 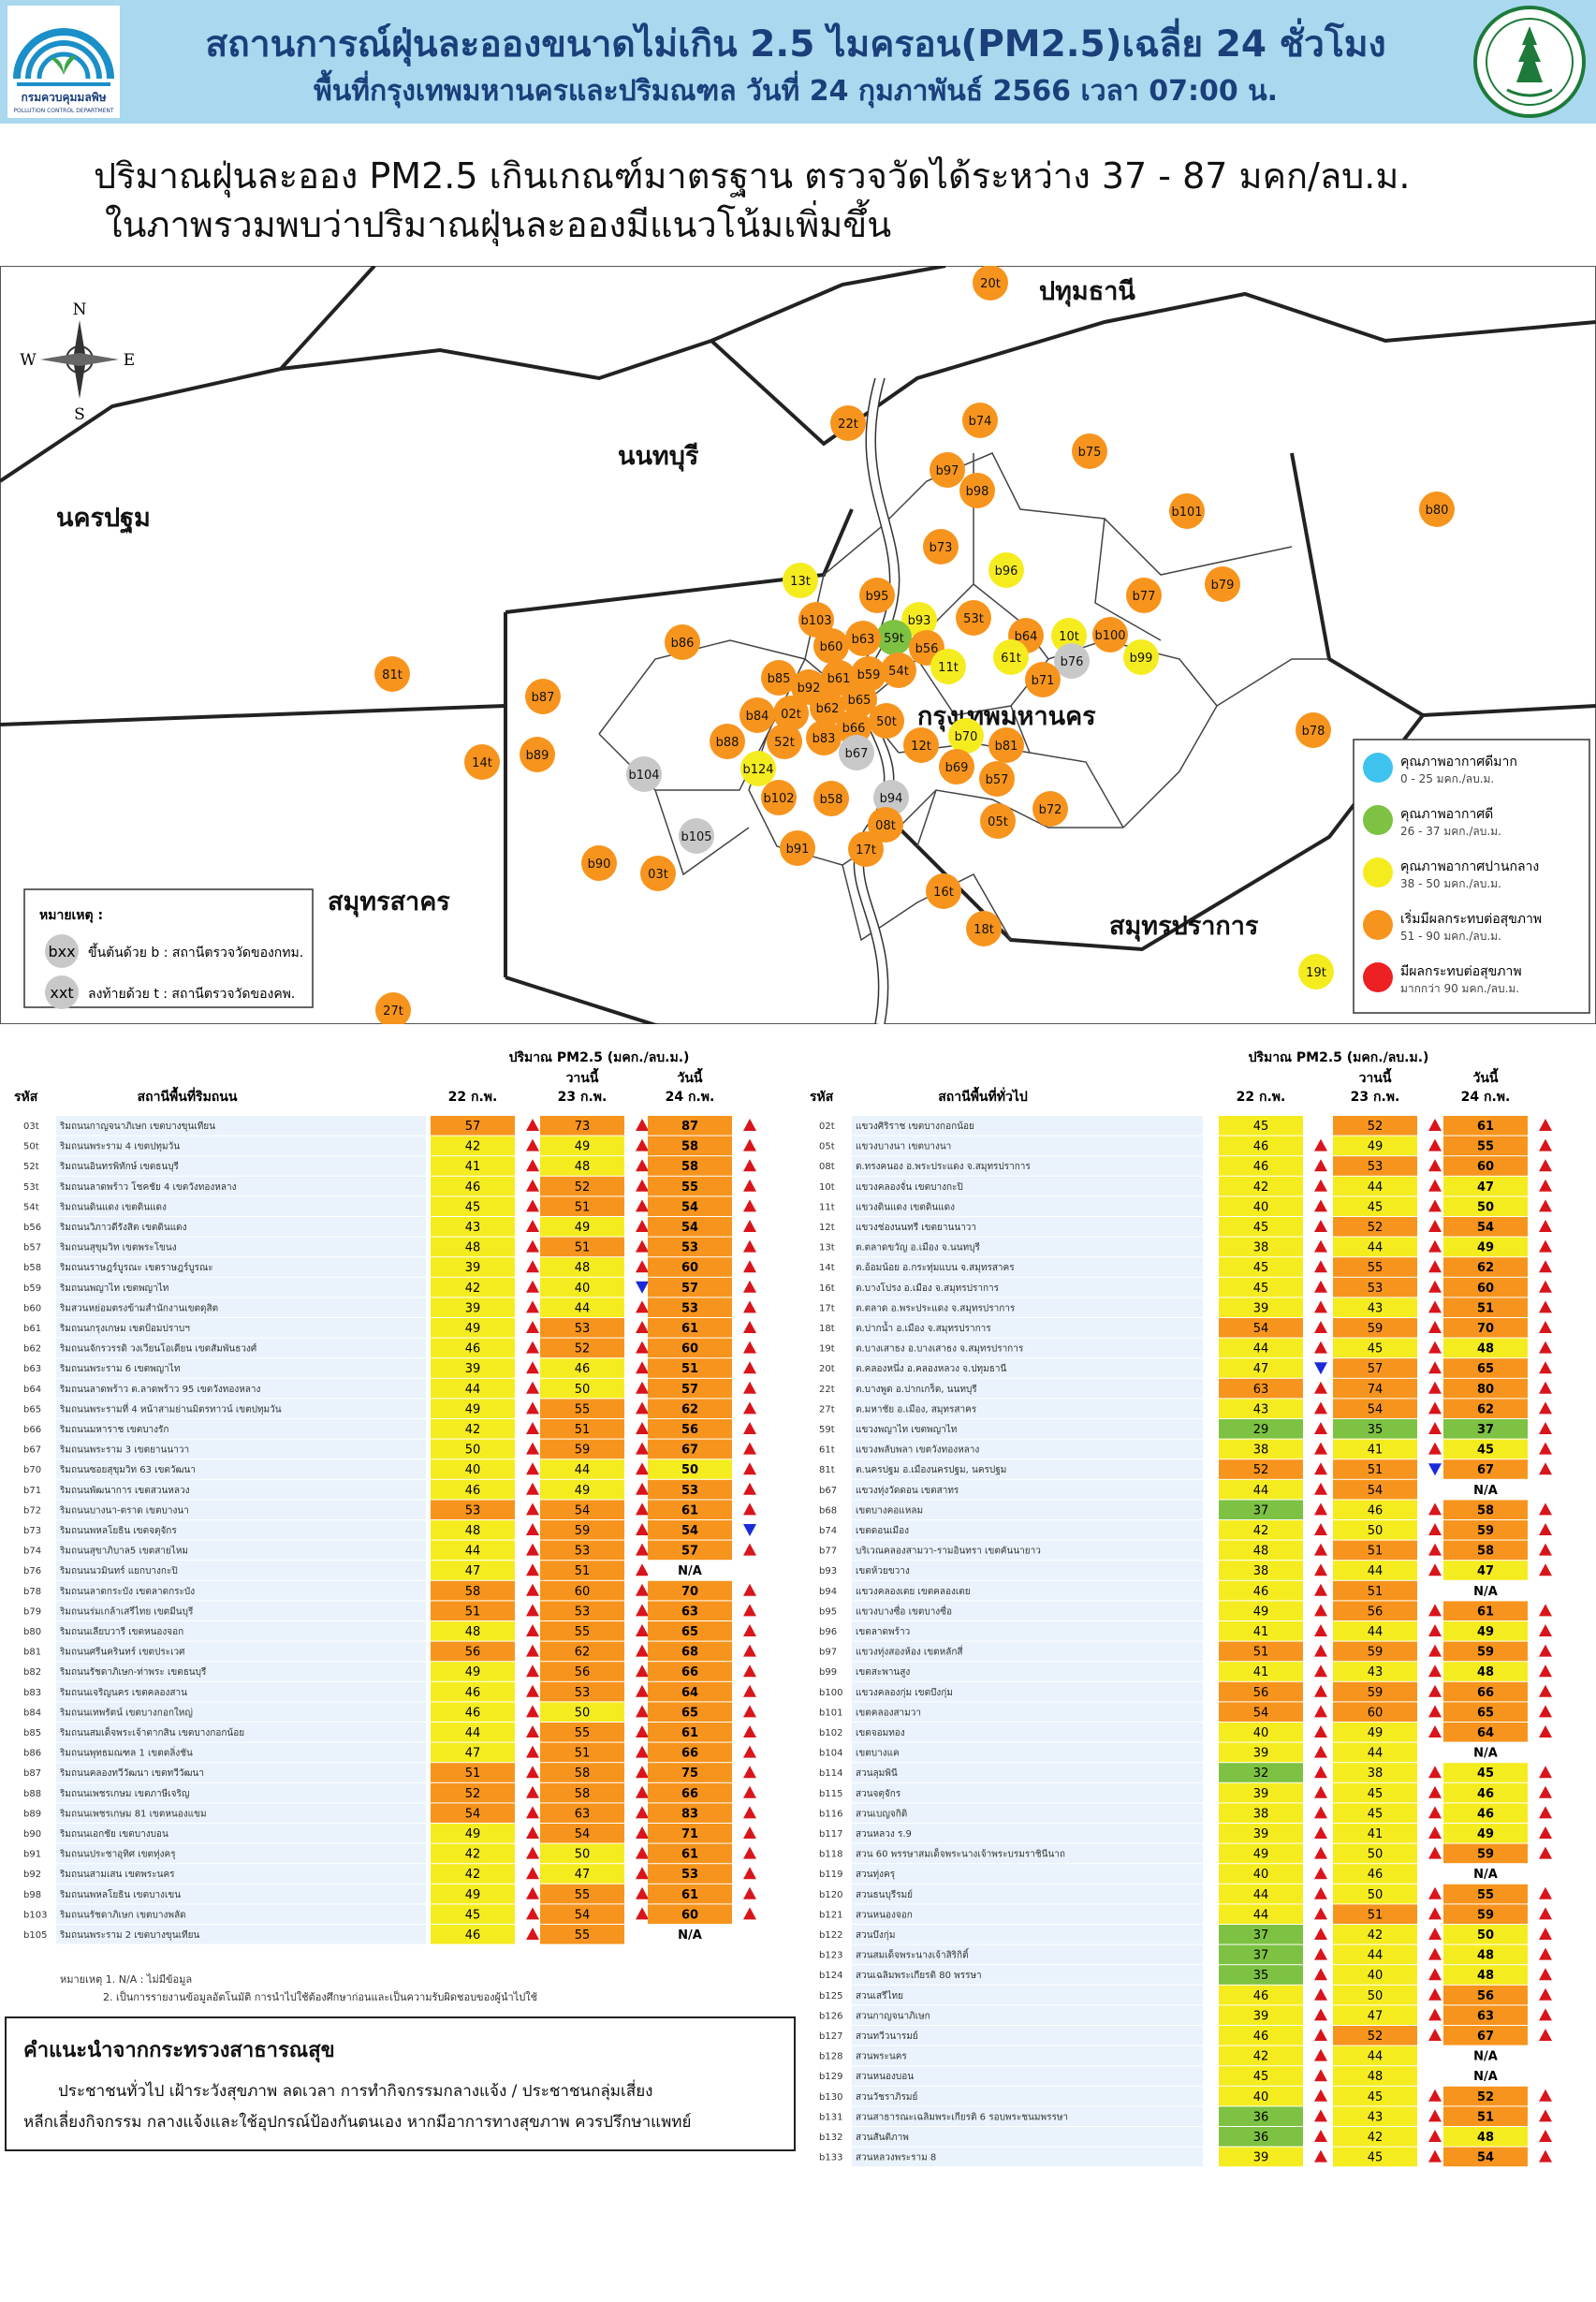 I want to click on station-marker: b99, so click(x=1141, y=657).